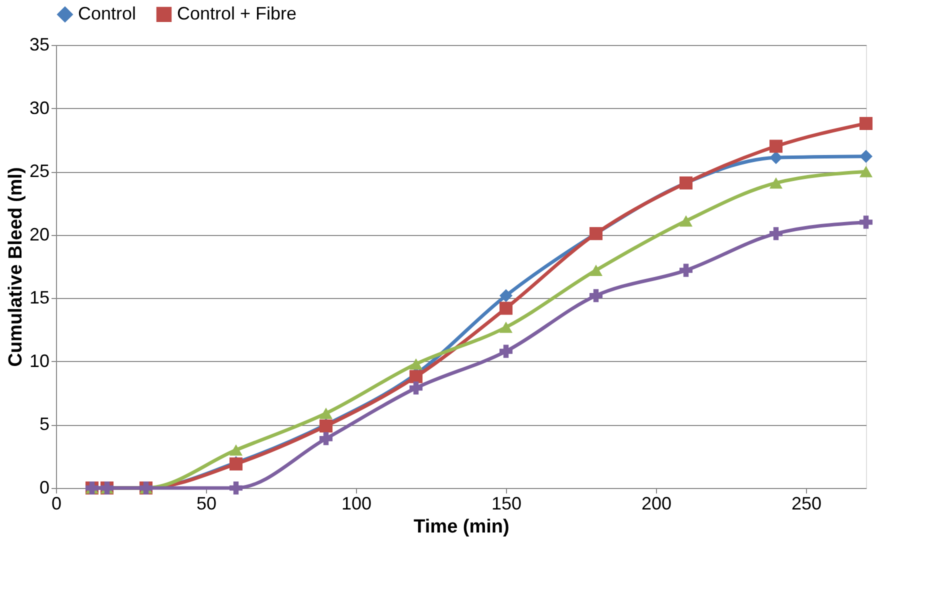  Describe the element at coordinates (206, 504) in the screenshot. I see `x-tick-label: 50` at that location.